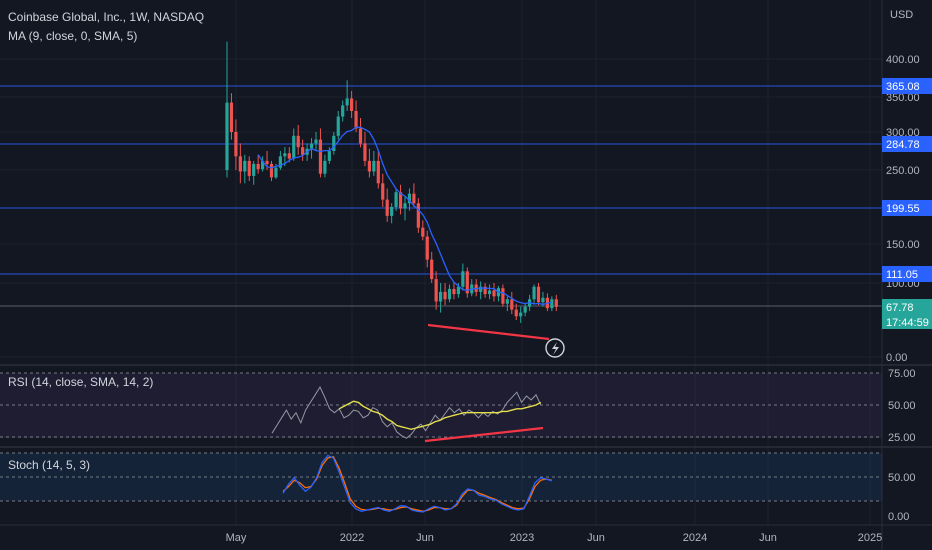 Image resolution: width=932 pixels, height=550 pixels. Describe the element at coordinates (81, 382) in the screenshot. I see `rsi-legend: RSI (14, close, SMA, 14, 2)` at that location.